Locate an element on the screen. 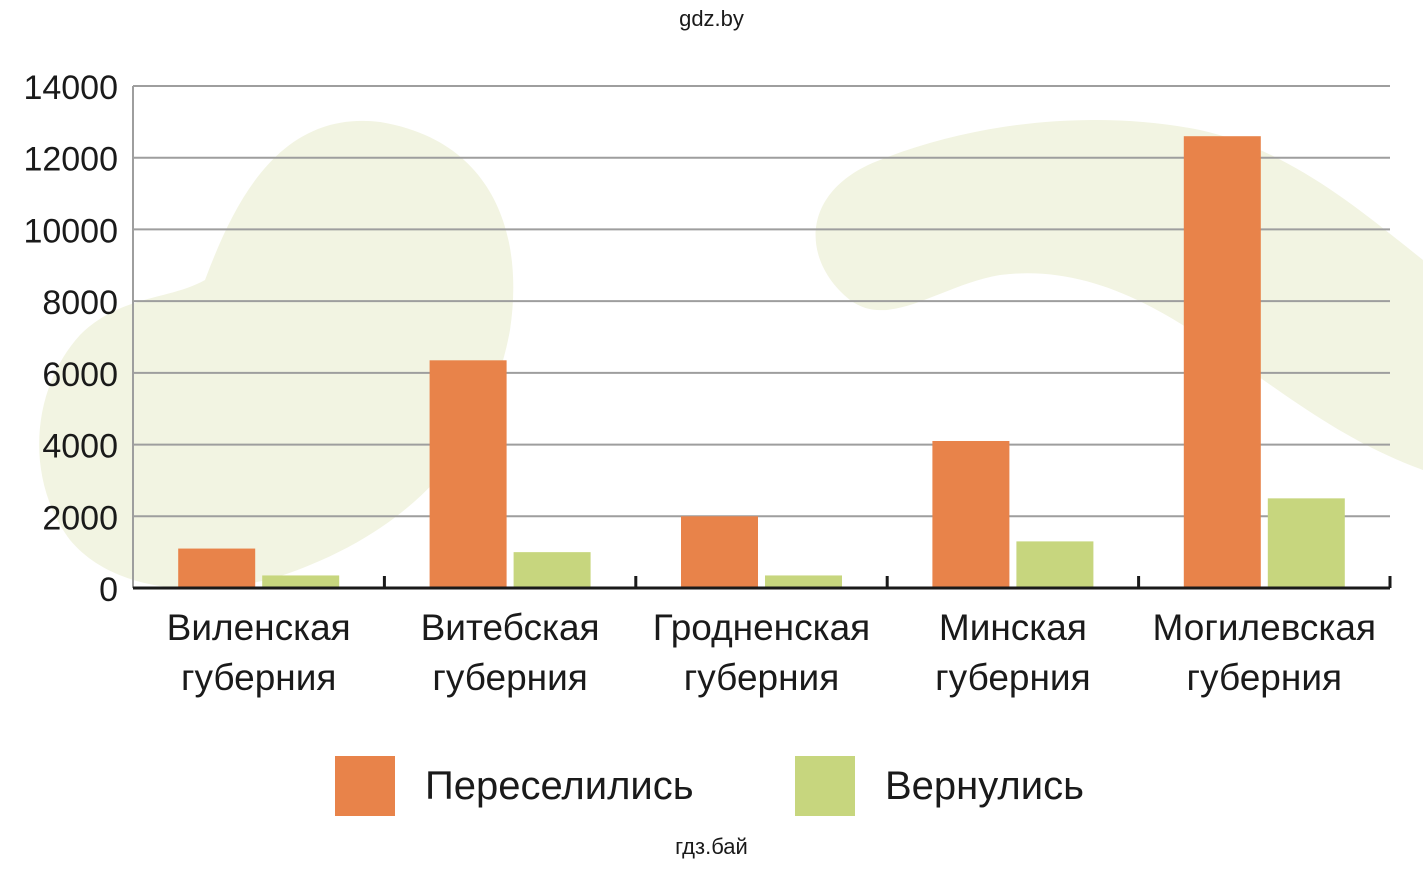 The image size is (1423, 870). legend-swatch-orange is located at coordinates (365, 786).